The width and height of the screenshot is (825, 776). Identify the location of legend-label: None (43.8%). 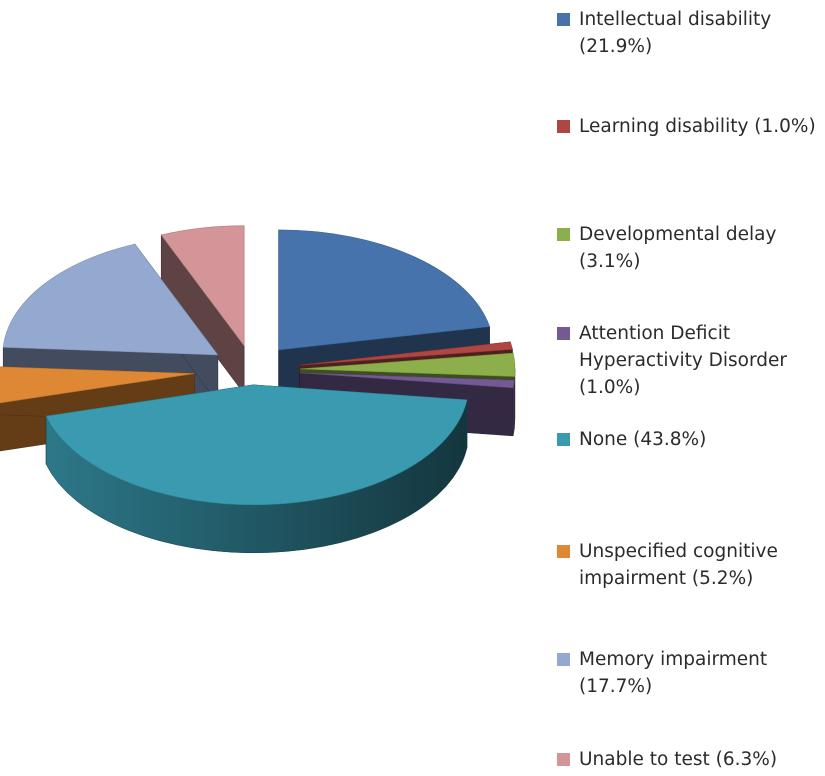
(643, 439).